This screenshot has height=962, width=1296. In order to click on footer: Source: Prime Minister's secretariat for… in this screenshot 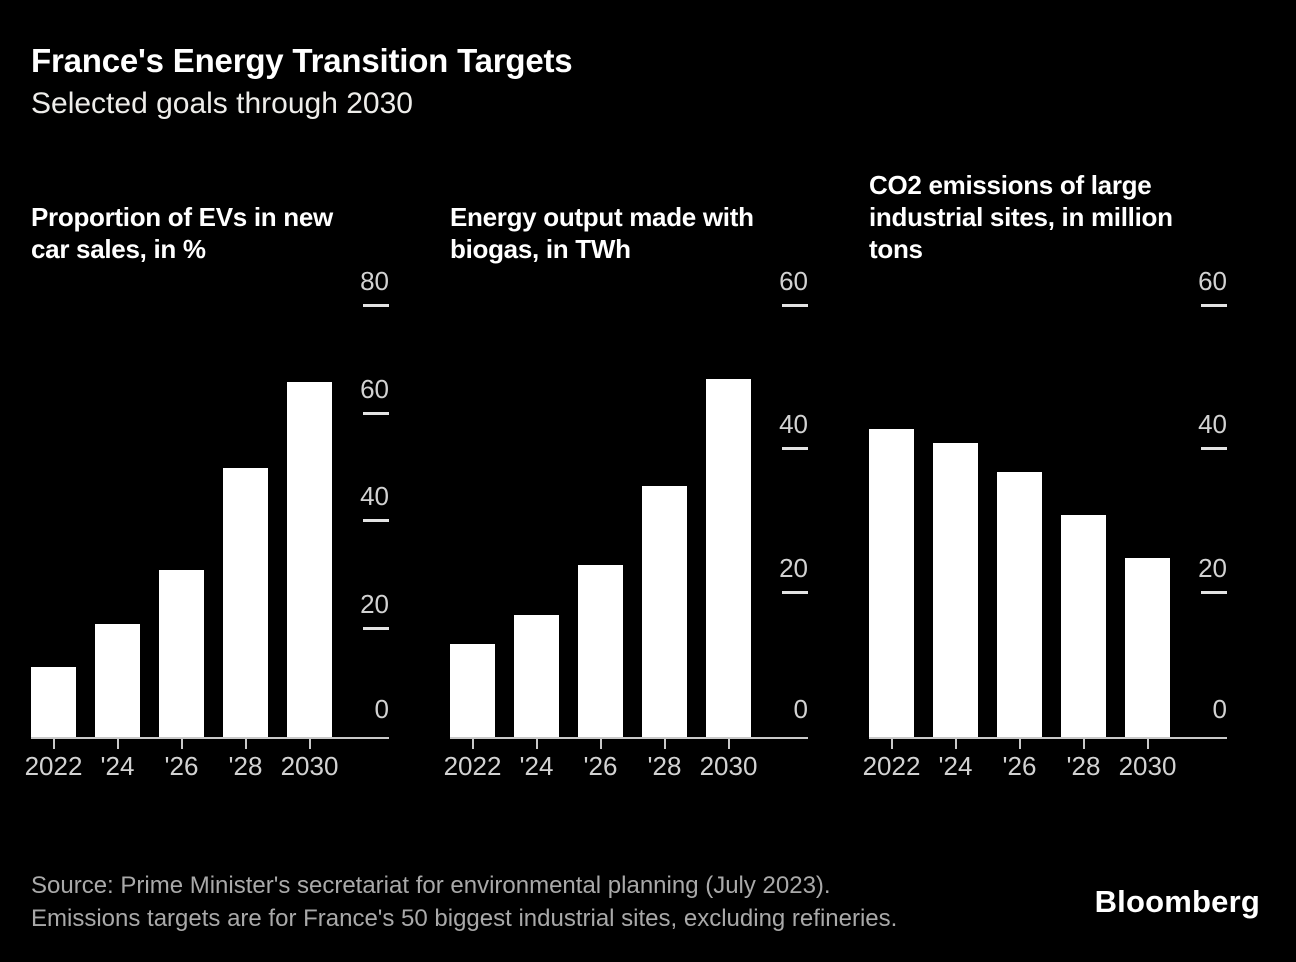, I will do `click(645, 902)`.